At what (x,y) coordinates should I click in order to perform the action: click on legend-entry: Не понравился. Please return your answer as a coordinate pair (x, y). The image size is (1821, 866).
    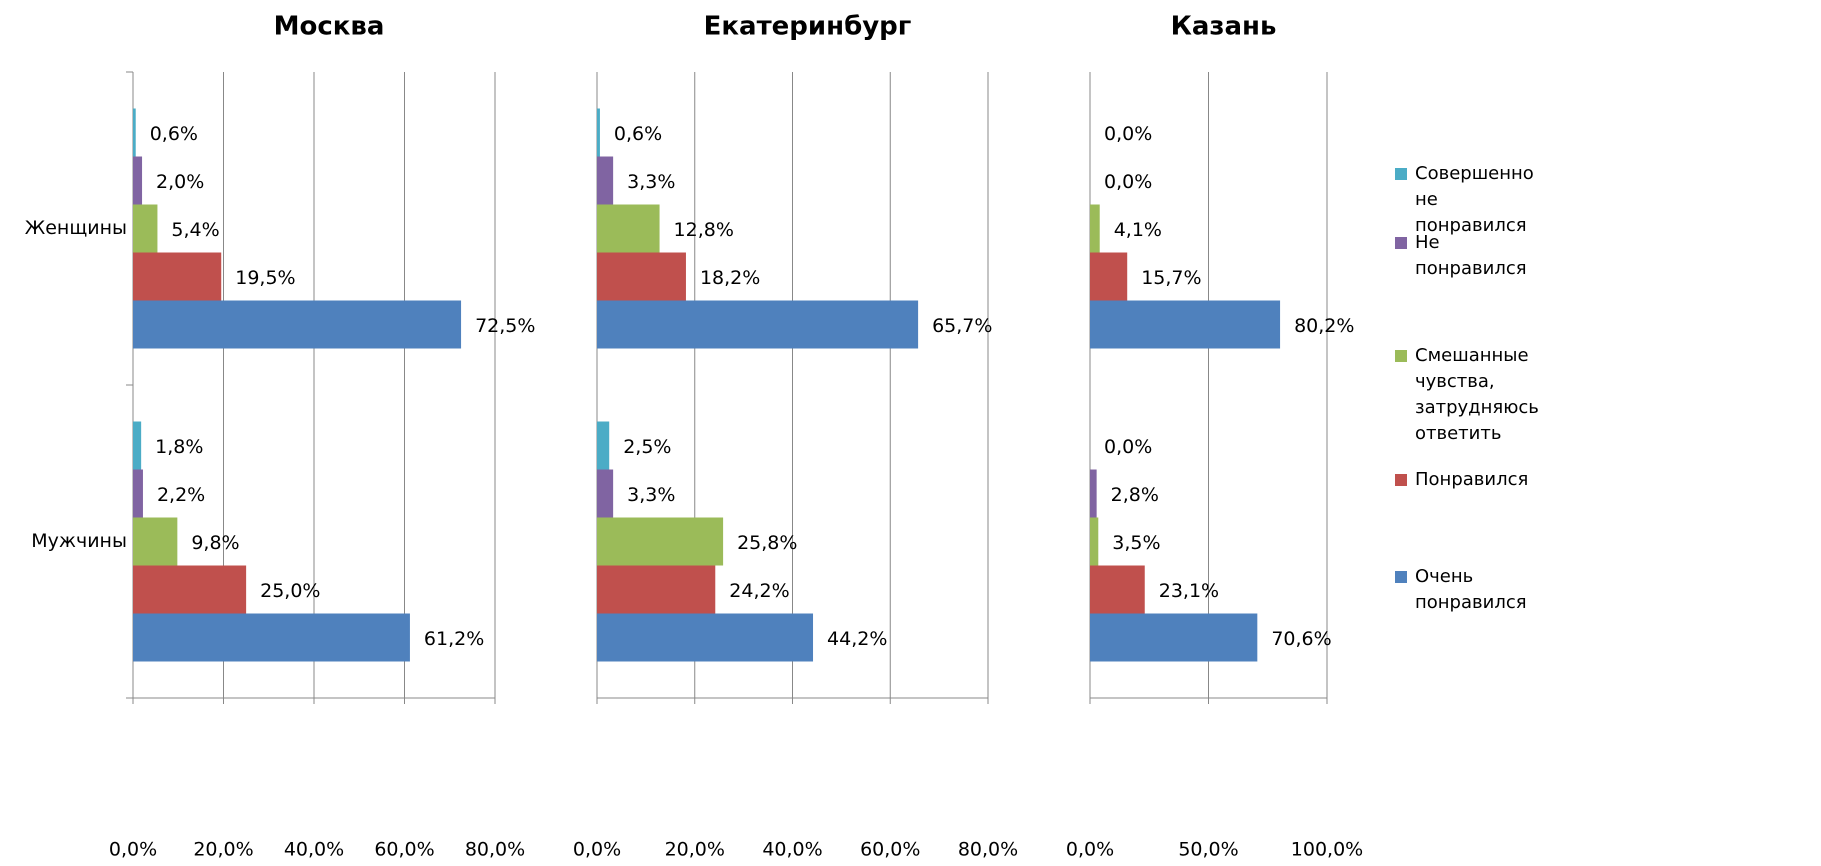
    Looking at the image, I should click on (1475, 256).